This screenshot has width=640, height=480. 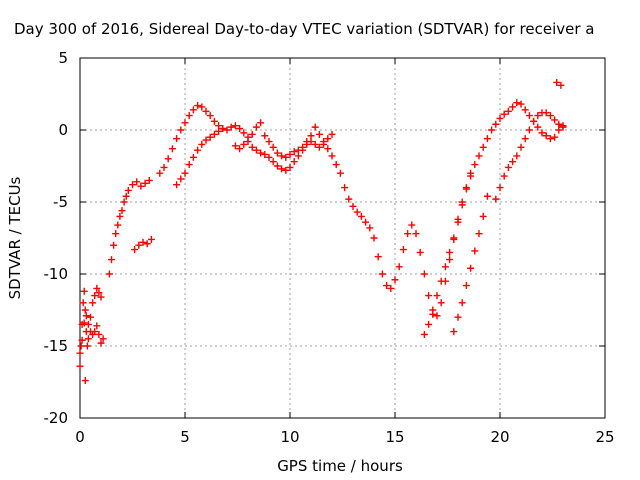 I want to click on y-tick-label: -15, so click(x=56, y=346).